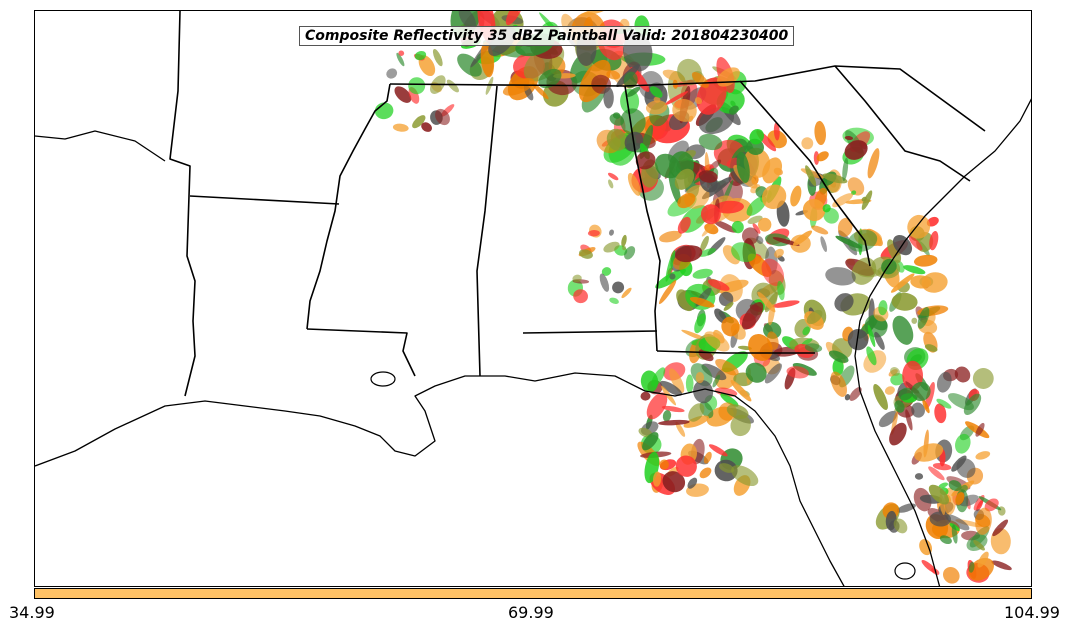 The width and height of the screenshot is (1070, 633). I want to click on ms-al-border, so click(487, 231).